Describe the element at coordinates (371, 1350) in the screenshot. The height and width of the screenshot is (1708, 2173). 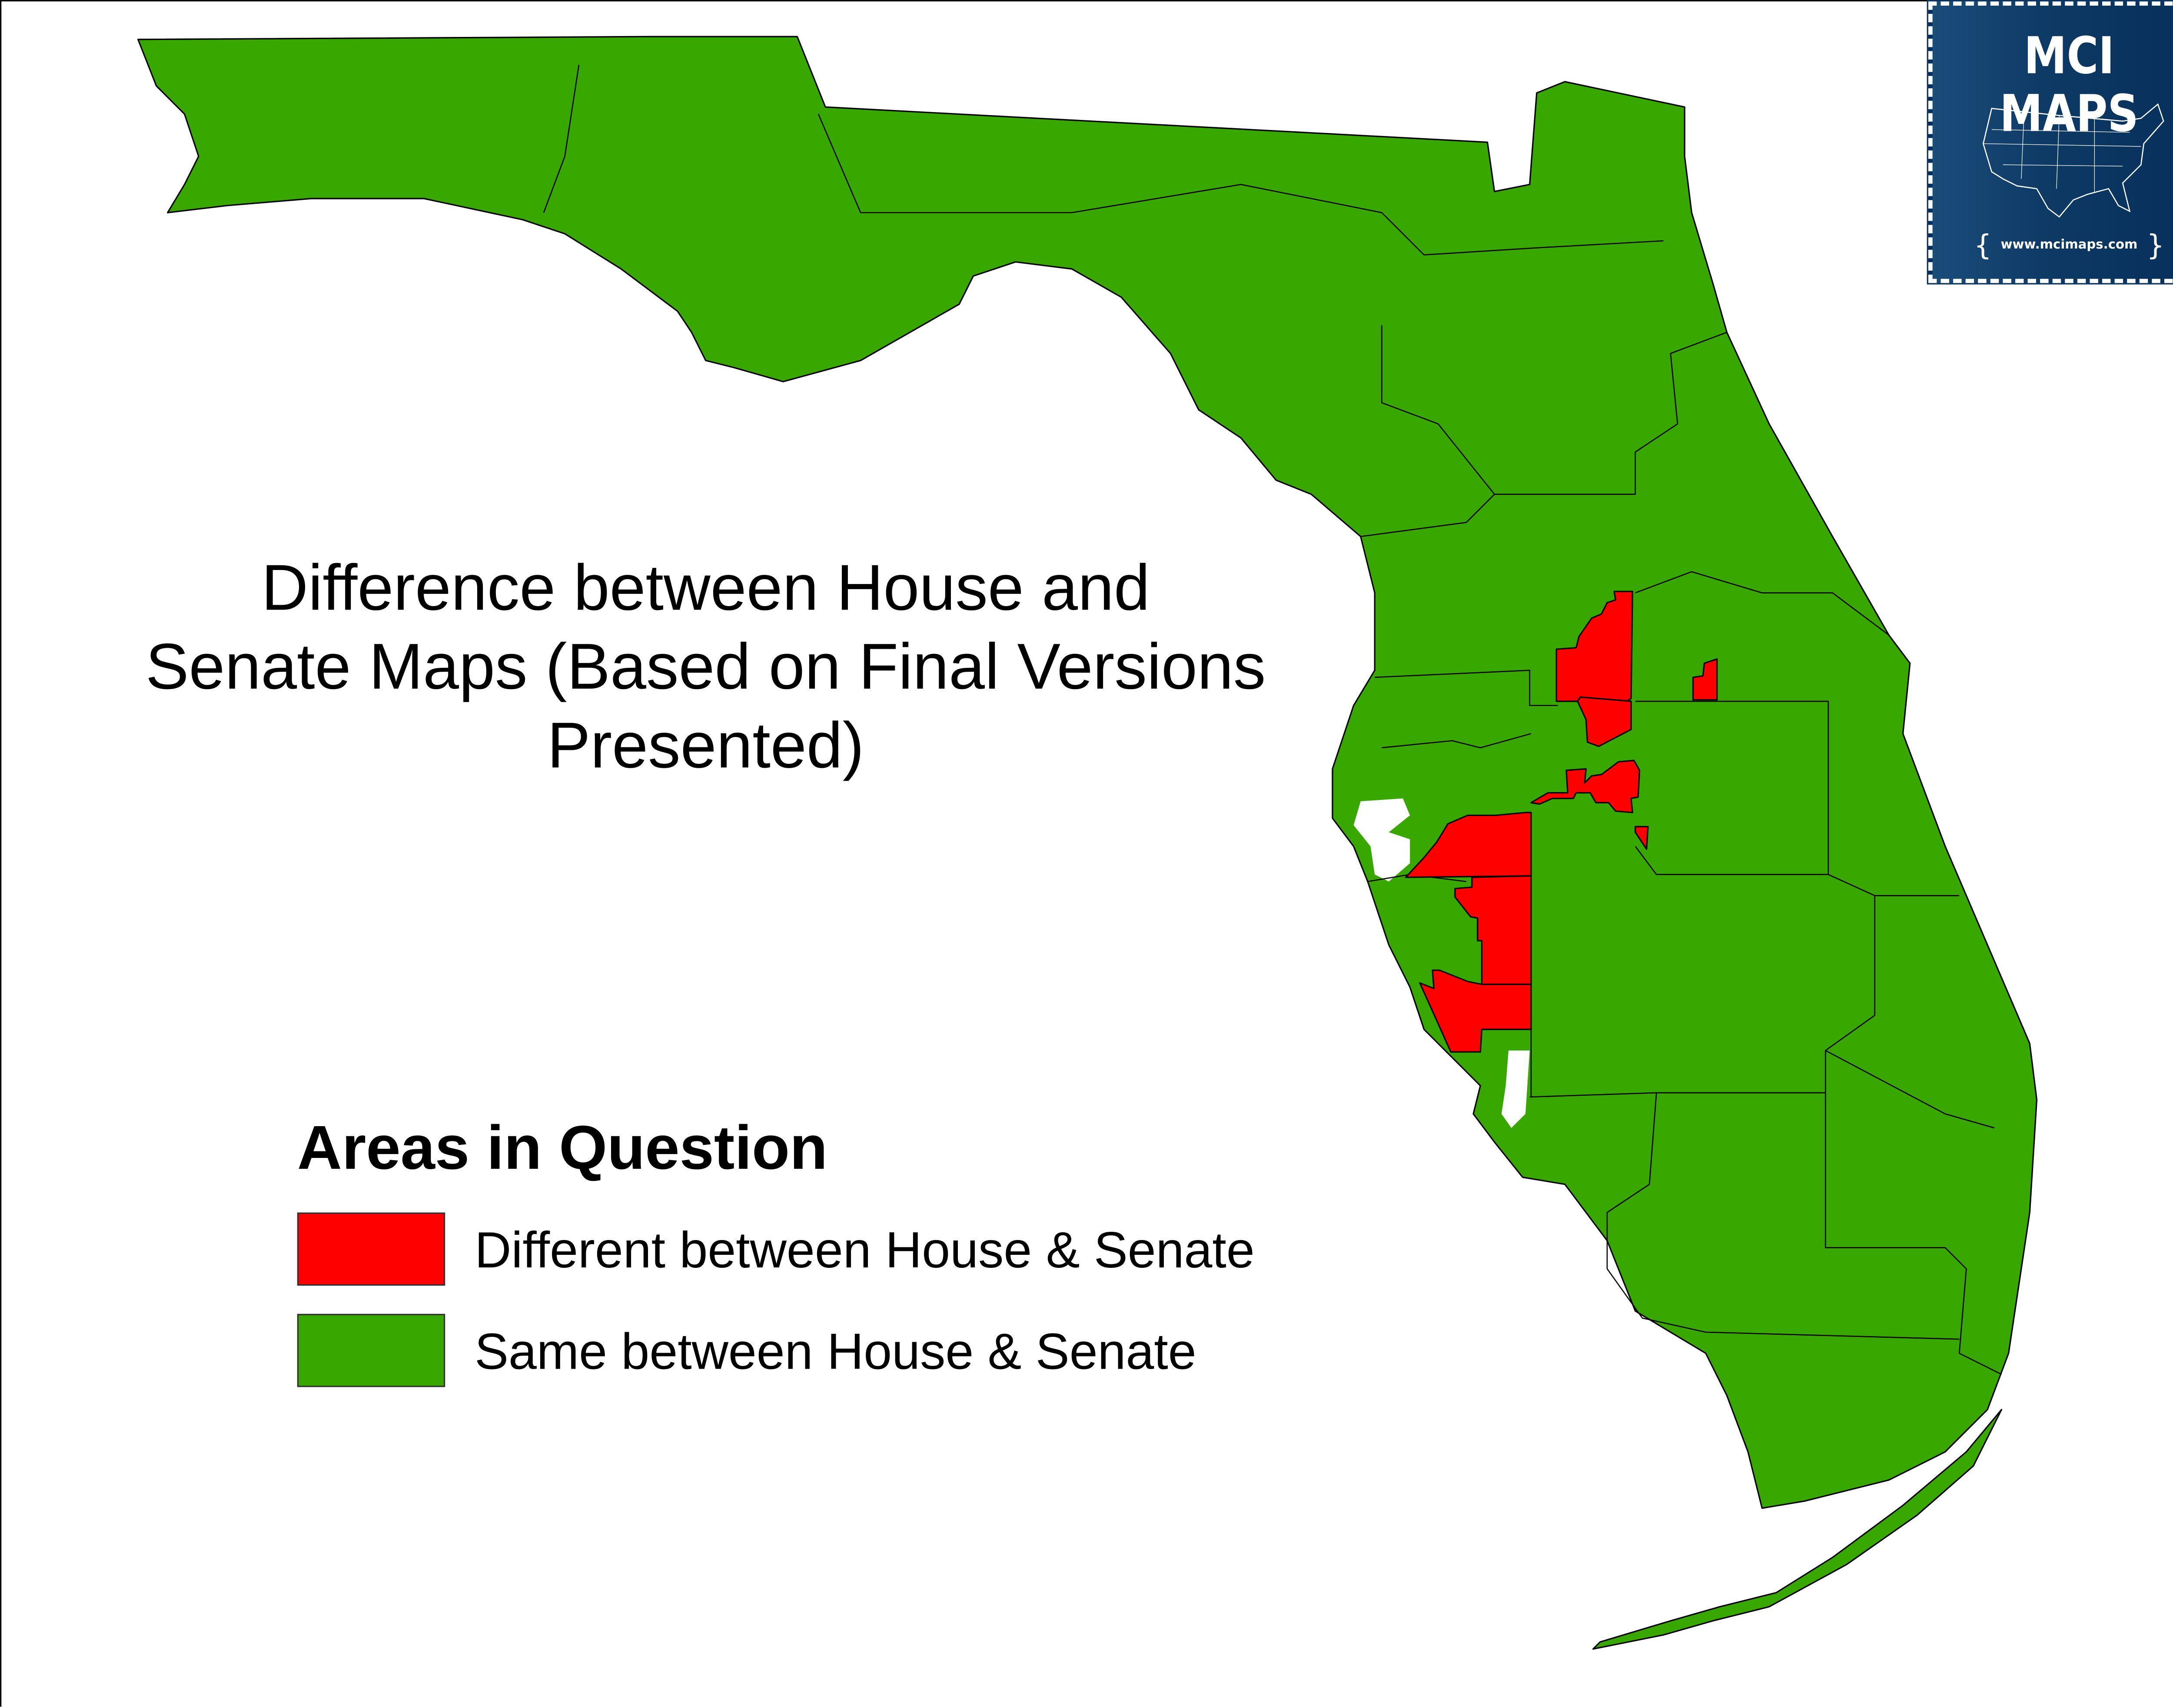
I see `legend-swatch-same` at that location.